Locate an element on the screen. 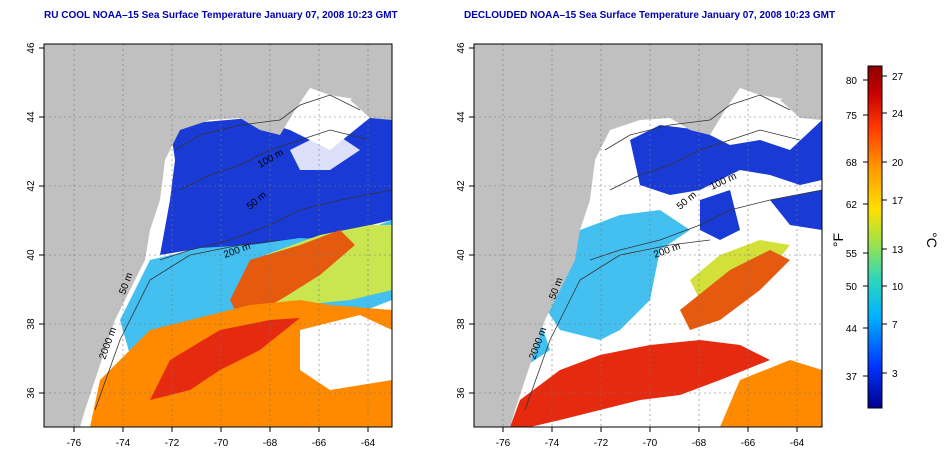 This screenshot has height=475, width=950. left-y-tick-42: 42 is located at coordinates (31, 186).